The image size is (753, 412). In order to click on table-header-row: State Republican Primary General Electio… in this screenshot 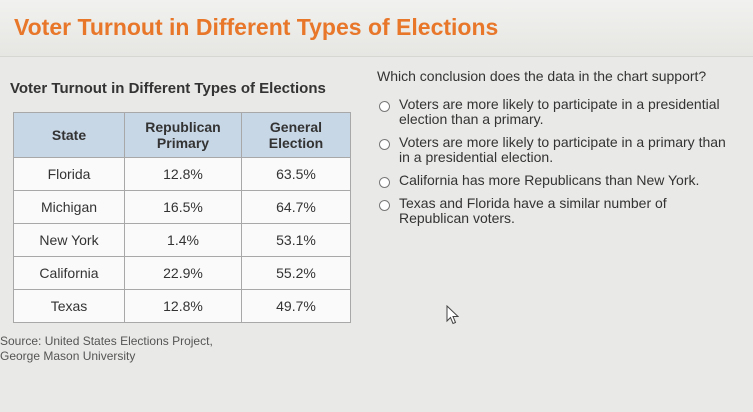, I will do `click(182, 135)`.